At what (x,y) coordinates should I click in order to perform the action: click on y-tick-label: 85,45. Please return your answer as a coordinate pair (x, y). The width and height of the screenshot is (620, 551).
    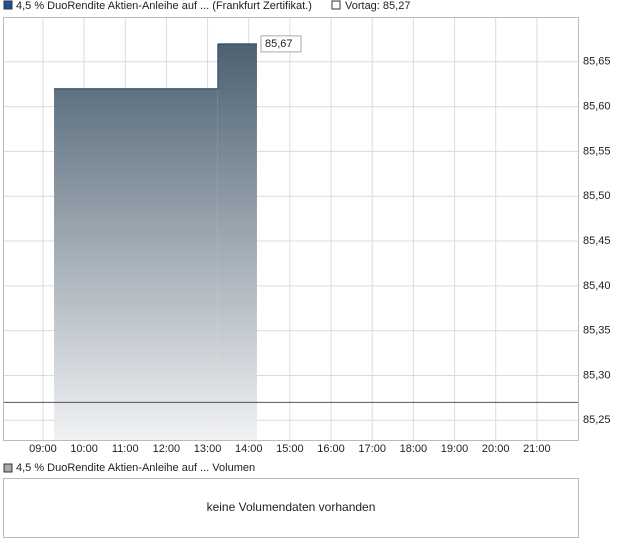
    Looking at the image, I should click on (597, 241).